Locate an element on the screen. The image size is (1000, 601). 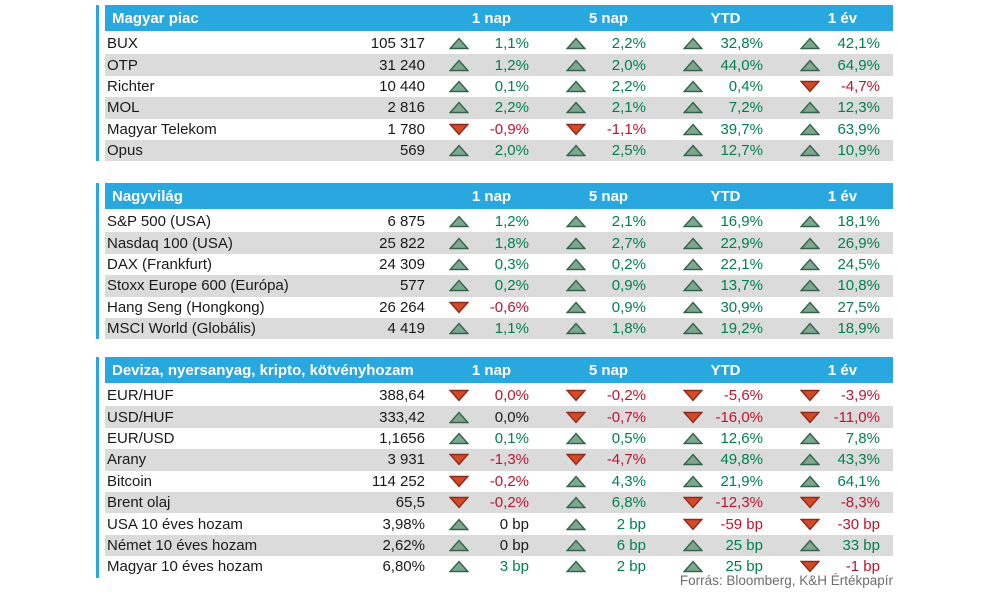
instrument-name: BUX is located at coordinates (122, 44).